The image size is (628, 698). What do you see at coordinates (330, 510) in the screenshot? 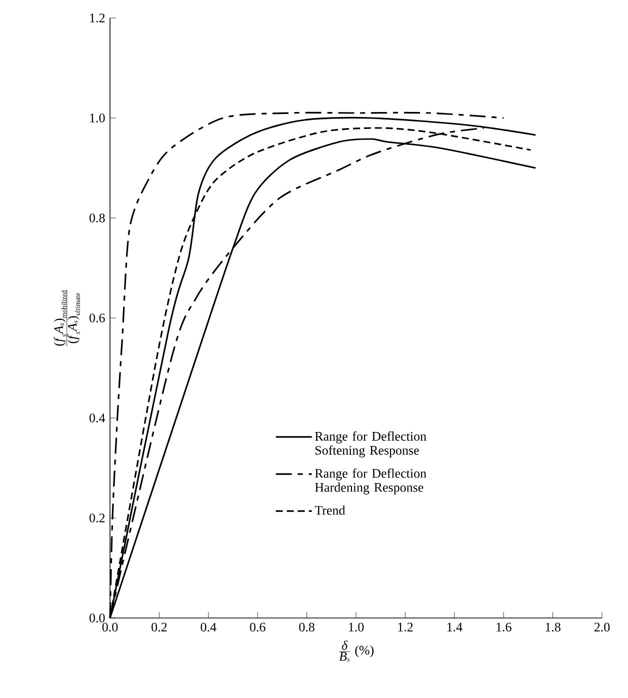
I see `legend-label: Trend` at bounding box center [330, 510].